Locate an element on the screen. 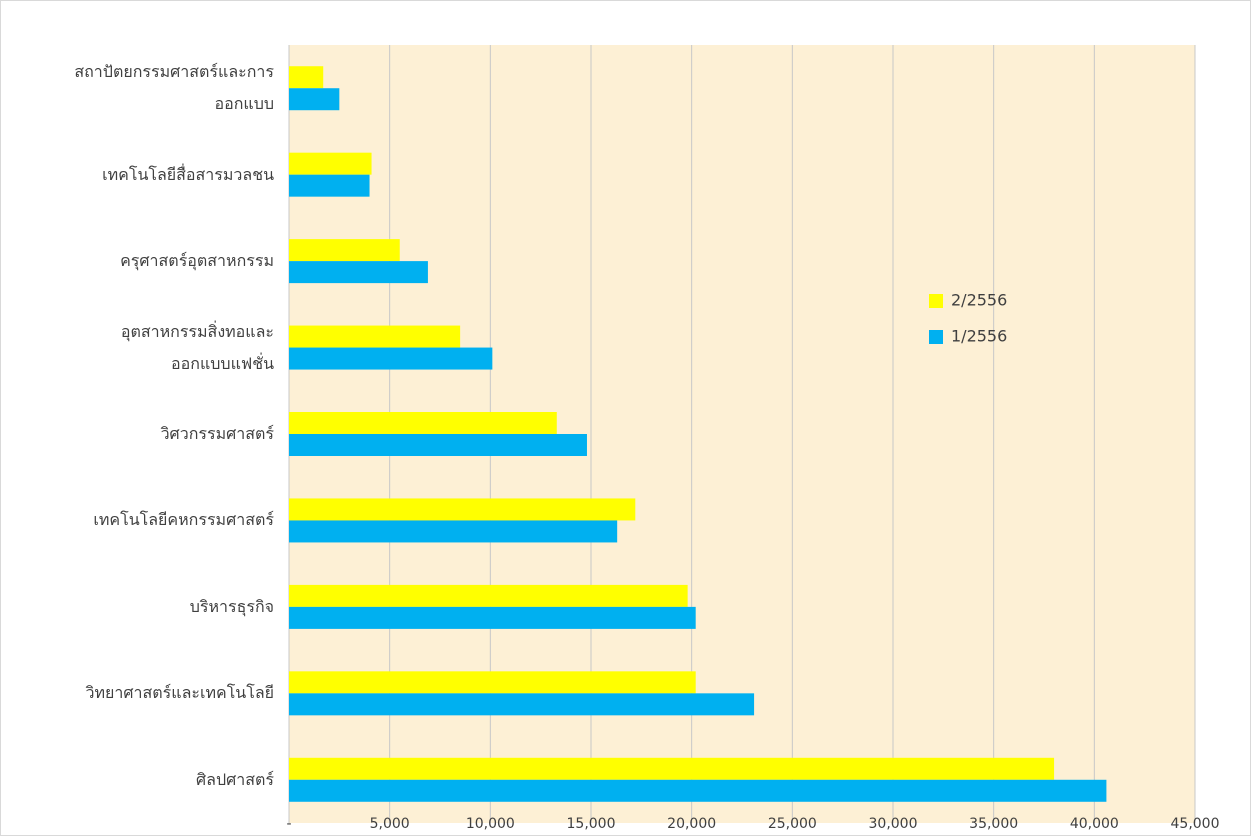  x-tick-label: - is located at coordinates (288, 824).